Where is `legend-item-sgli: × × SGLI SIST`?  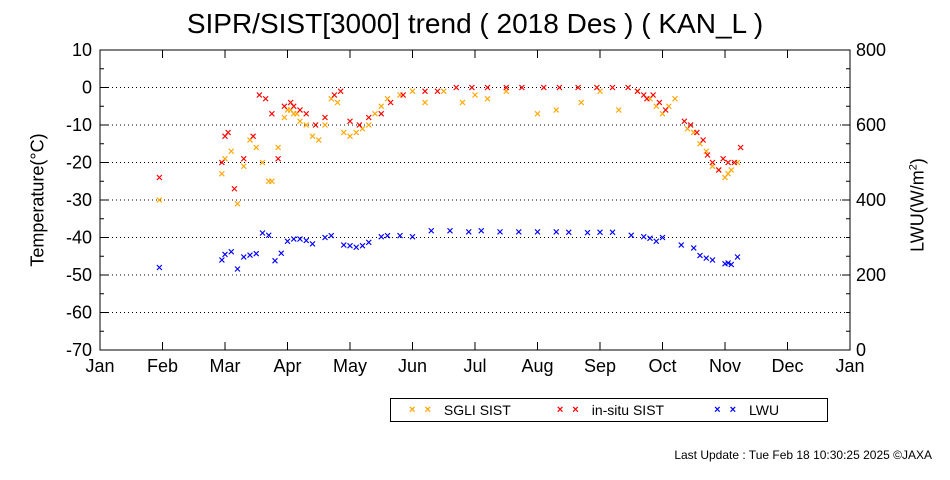
legend-item-sgli: × × SGLI SIST is located at coordinates (460, 410).